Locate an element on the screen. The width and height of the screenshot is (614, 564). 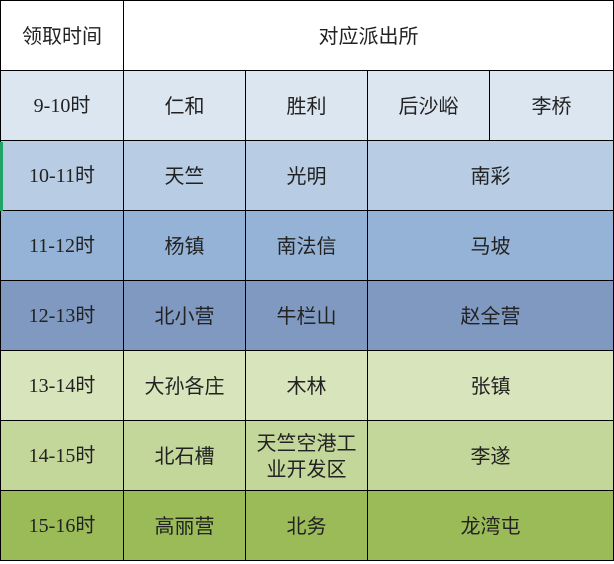
table-row: 11-12时 杨镇 南法信 马坡 is located at coordinates (307, 245).